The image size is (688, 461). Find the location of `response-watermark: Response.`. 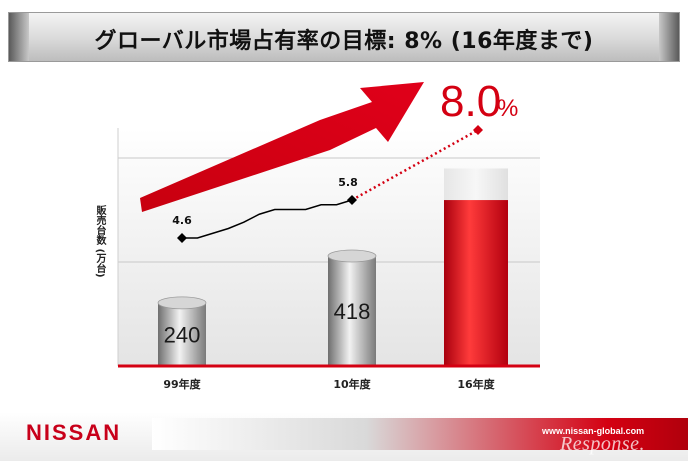

response-watermark: Response. is located at coordinates (603, 444).